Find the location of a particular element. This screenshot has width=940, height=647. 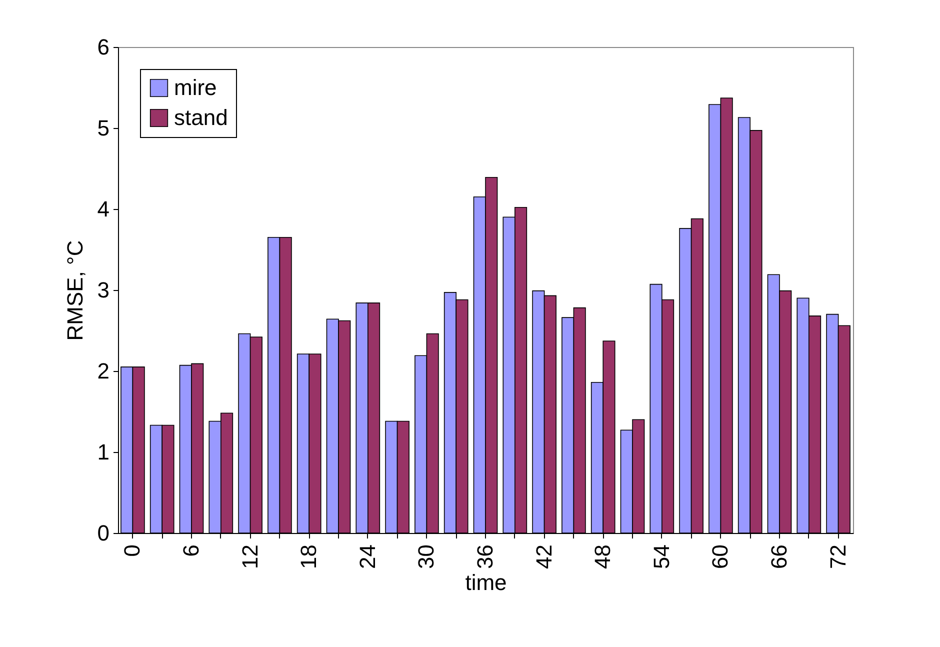

x-tick-label: 60 is located at coordinates (720, 556).